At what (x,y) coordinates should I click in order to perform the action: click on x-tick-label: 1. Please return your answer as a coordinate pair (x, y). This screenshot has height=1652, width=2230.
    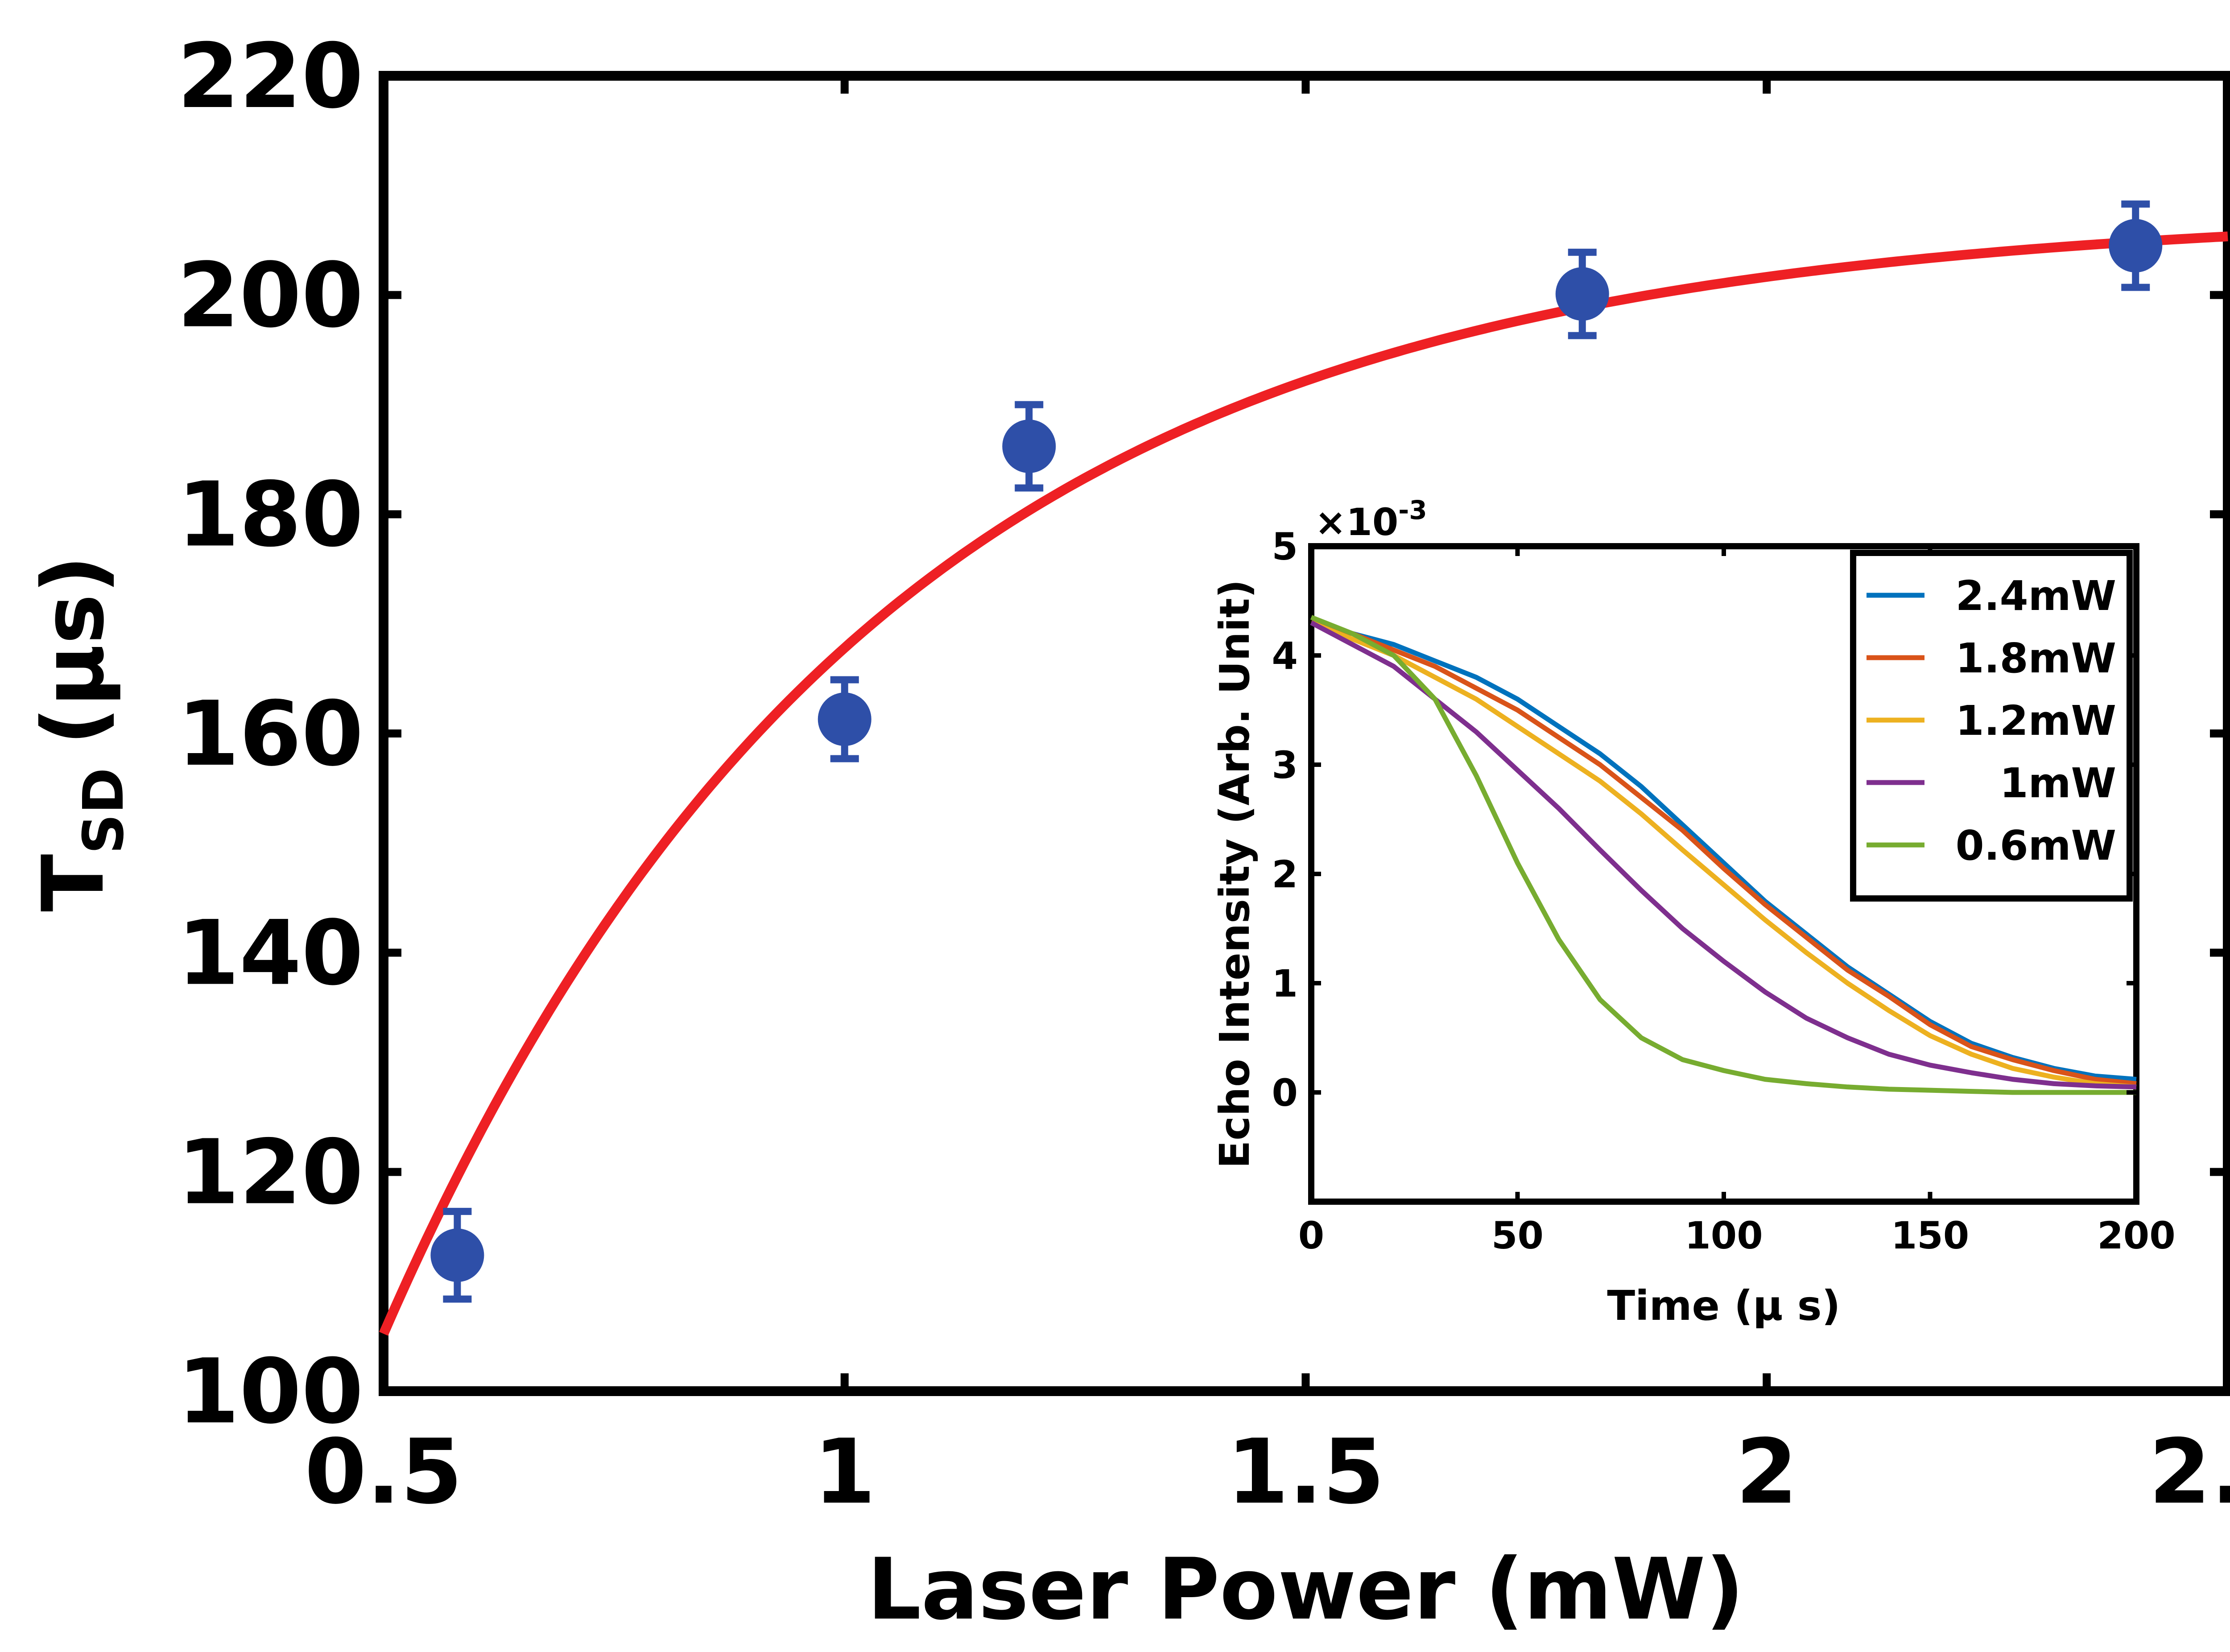
    Looking at the image, I should click on (844, 1472).